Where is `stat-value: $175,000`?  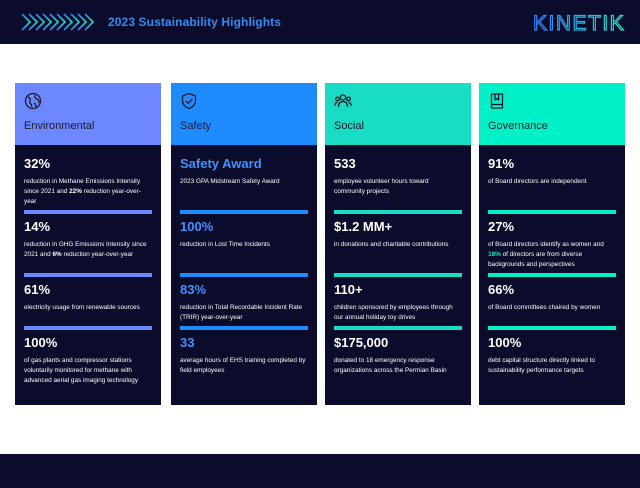
stat-value: $175,000 is located at coordinates (361, 342).